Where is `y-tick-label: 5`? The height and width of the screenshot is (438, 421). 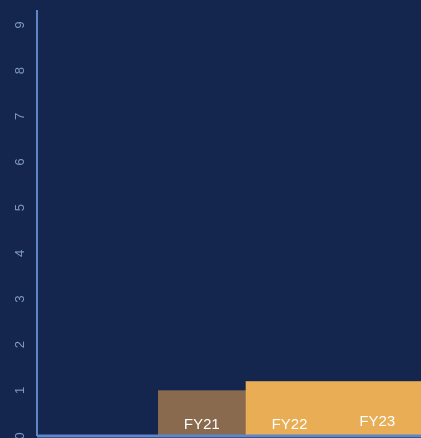
y-tick-label: 5 is located at coordinates (19, 207).